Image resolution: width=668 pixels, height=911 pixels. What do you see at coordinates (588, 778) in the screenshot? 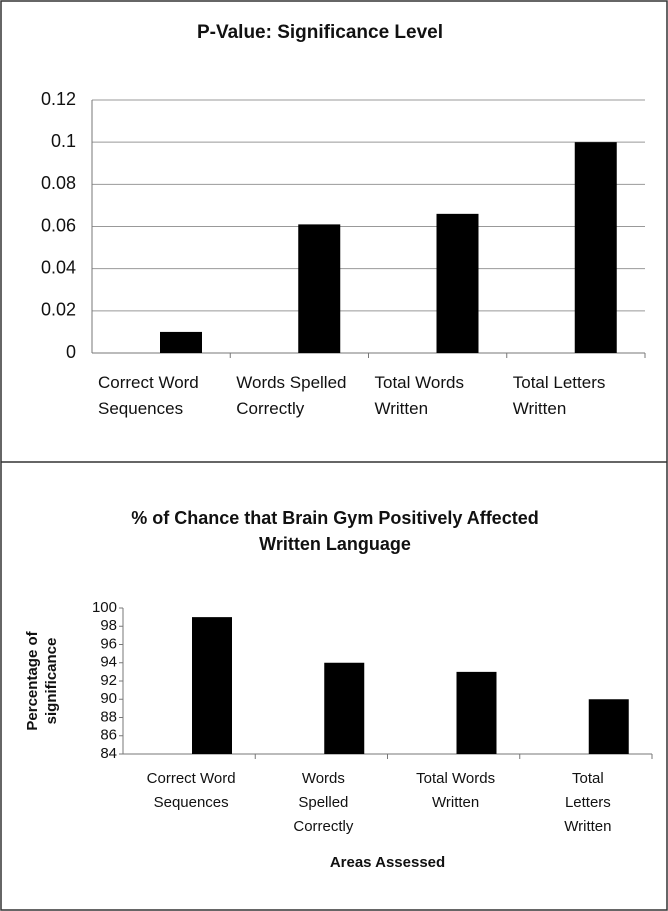
I see `x-tick-label-line: Total` at bounding box center [588, 778].